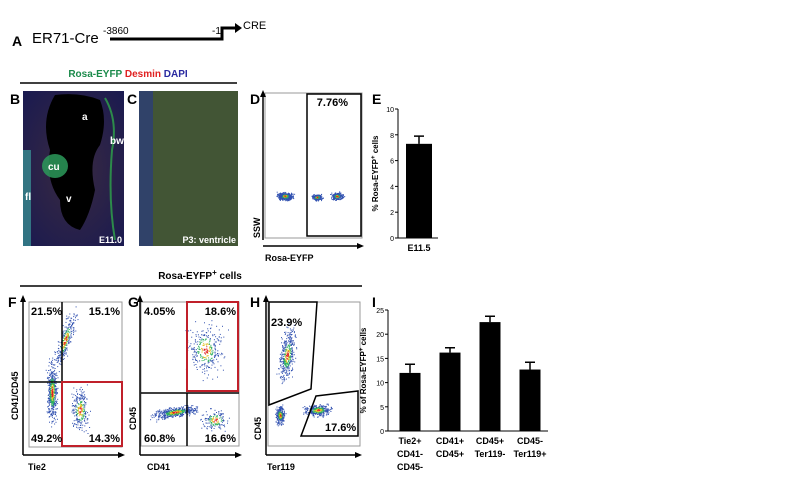  I want to click on promoter-line, so click(173, 33).